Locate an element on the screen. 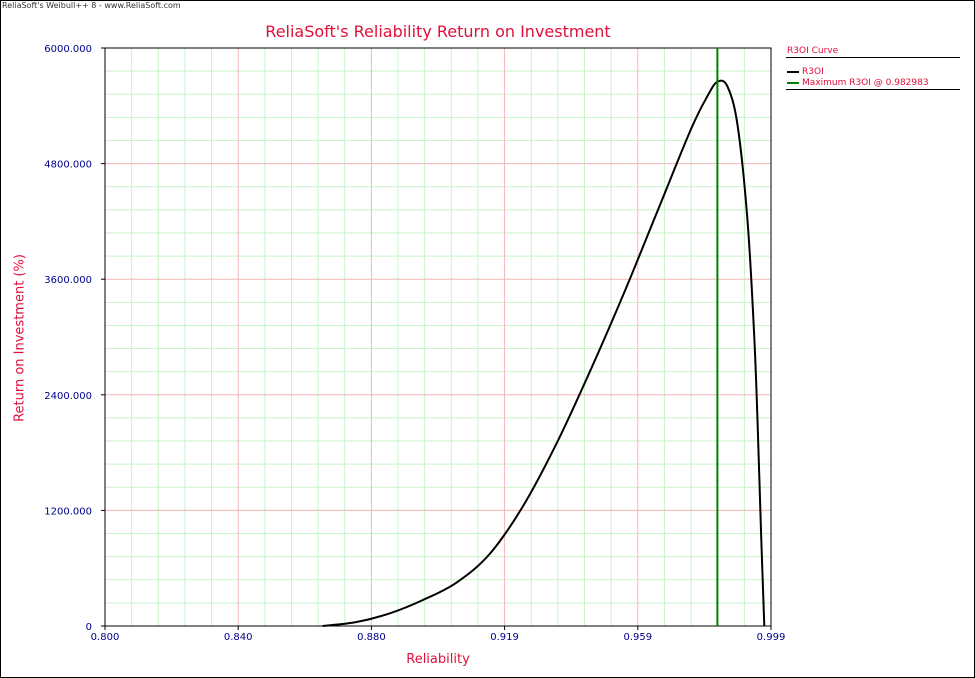 The height and width of the screenshot is (678, 975). y-tick-label: 2400.000 is located at coordinates (68, 396).